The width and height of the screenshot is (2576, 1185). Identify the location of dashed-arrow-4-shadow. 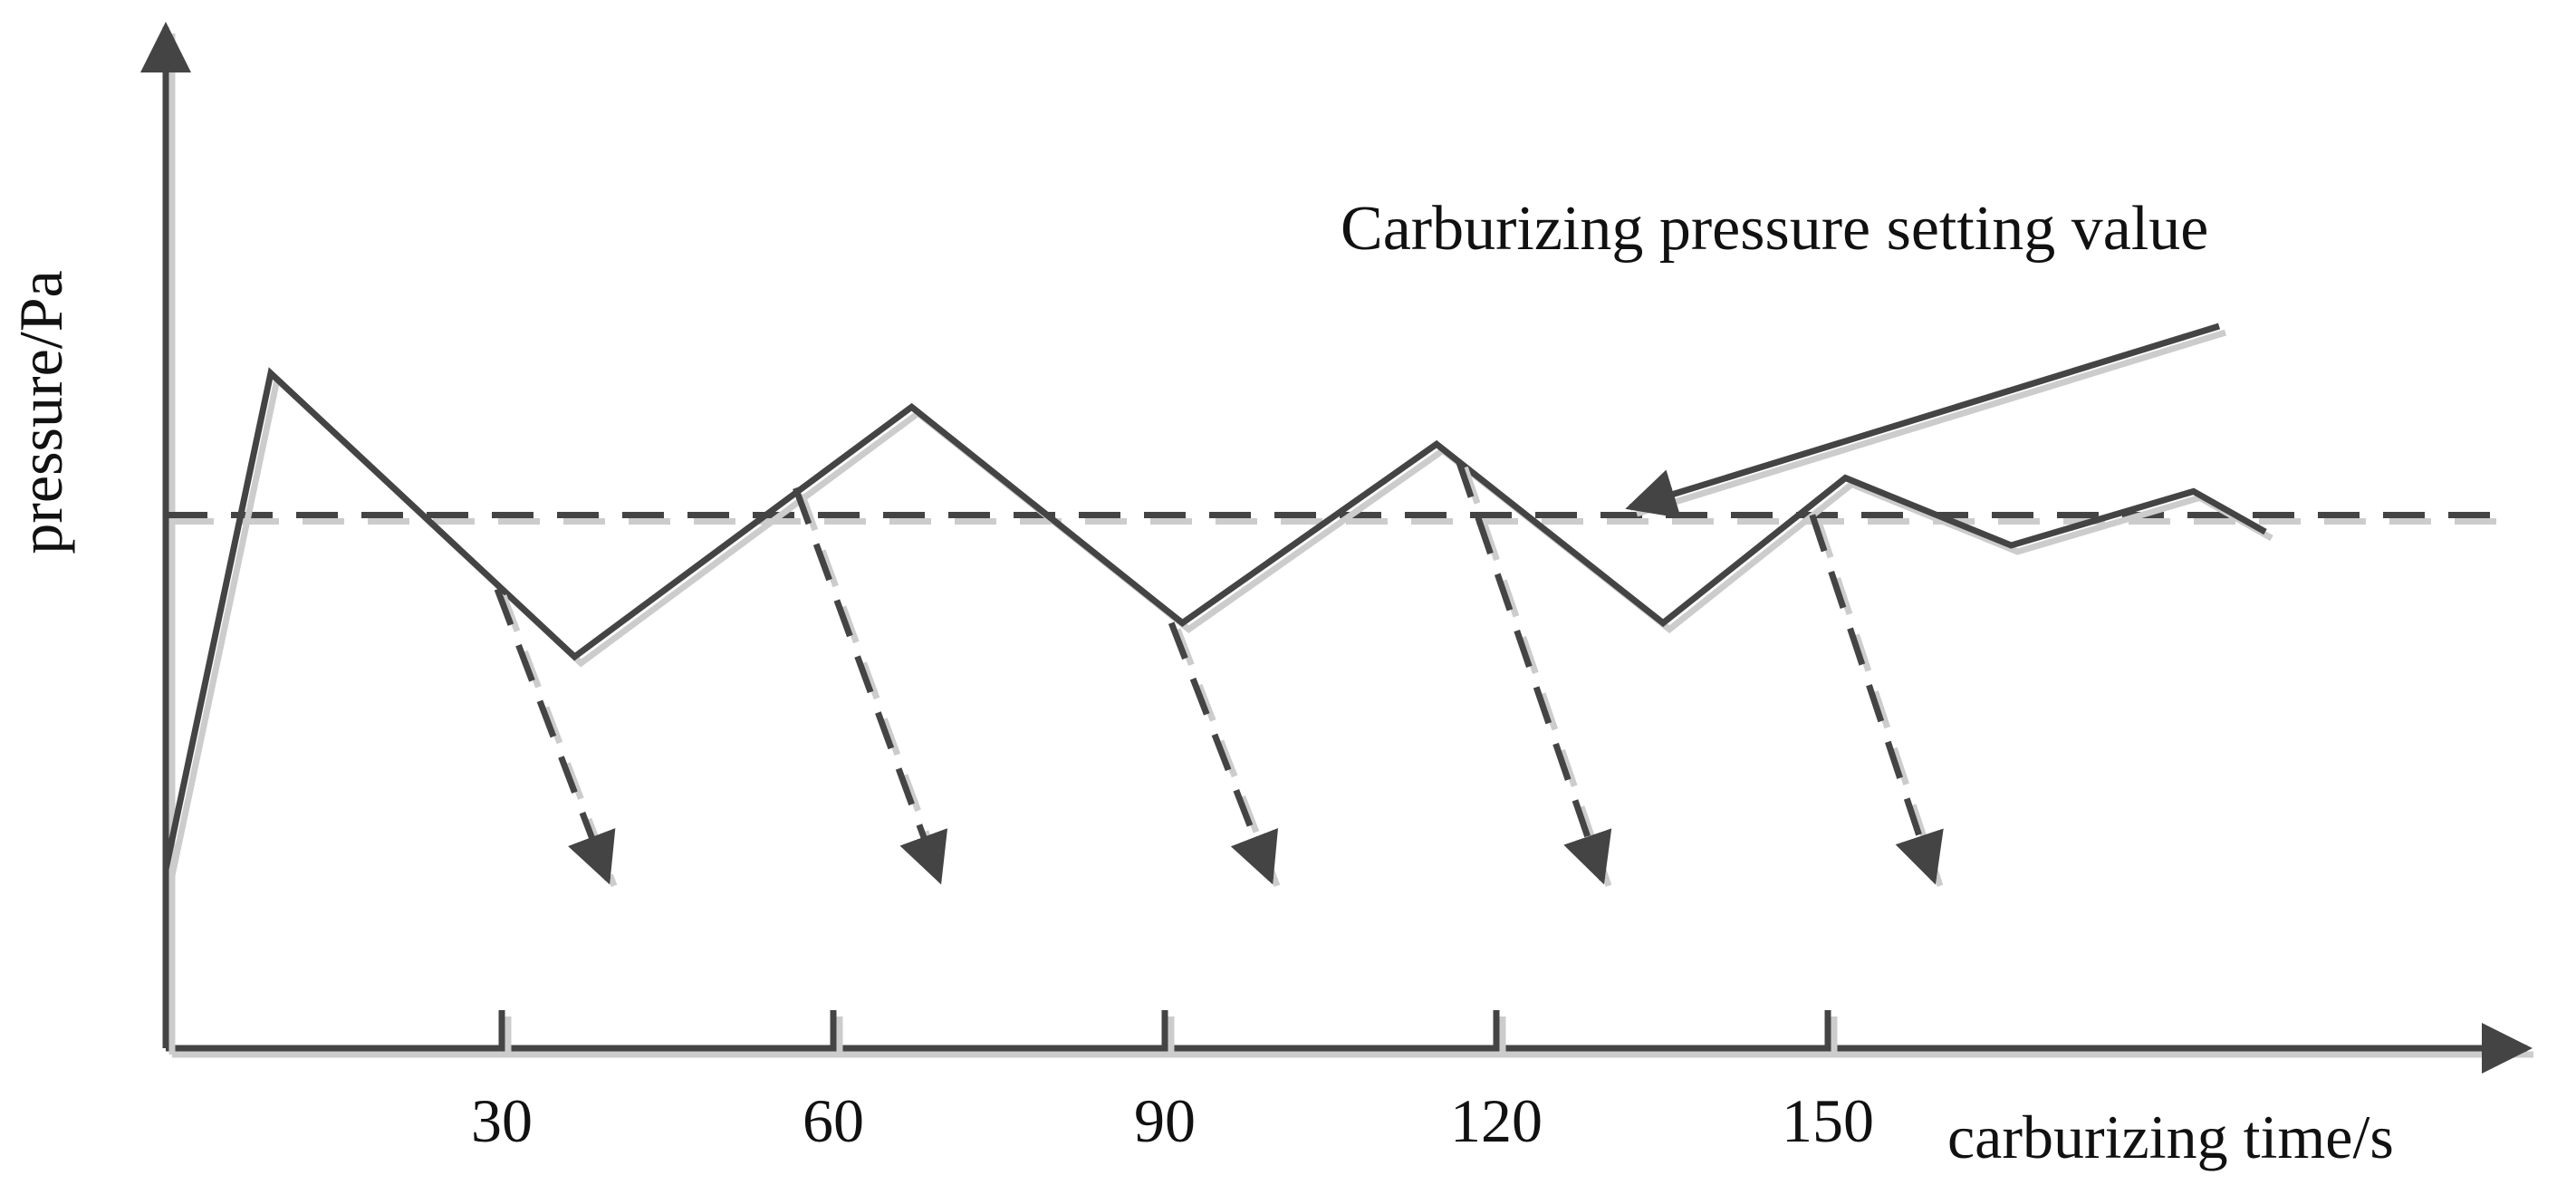
(1537, 677).